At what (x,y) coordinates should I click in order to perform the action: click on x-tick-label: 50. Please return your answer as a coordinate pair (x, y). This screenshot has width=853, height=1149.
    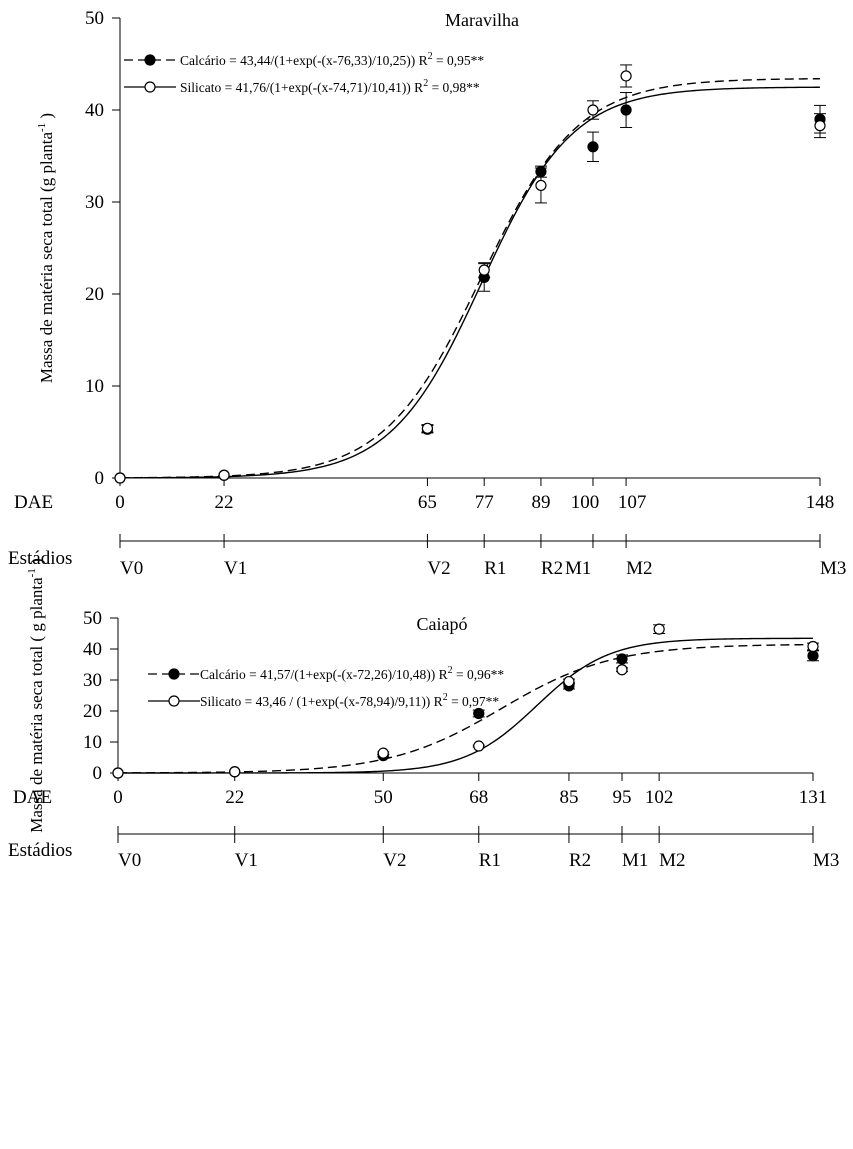
    Looking at the image, I should click on (383, 797).